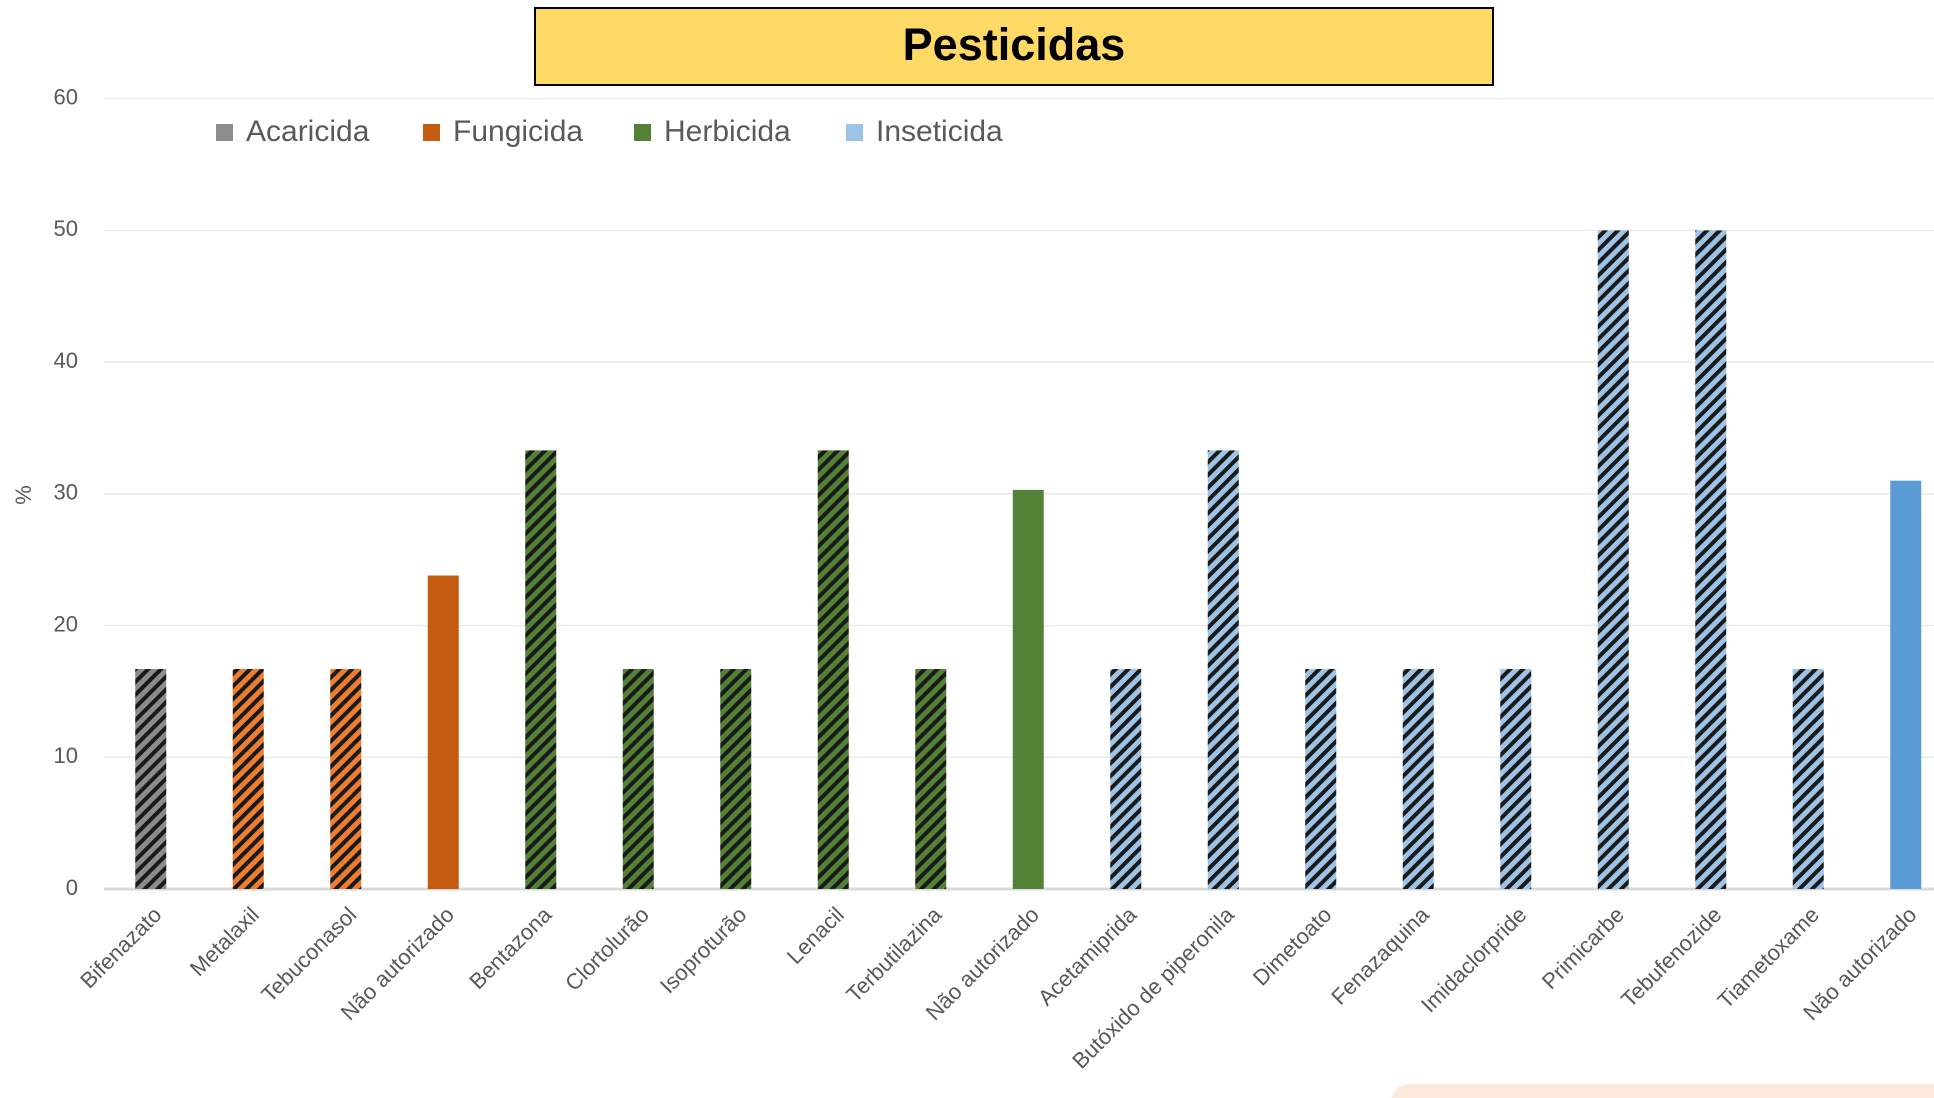  I want to click on legend-label: Acaricida, so click(308, 131).